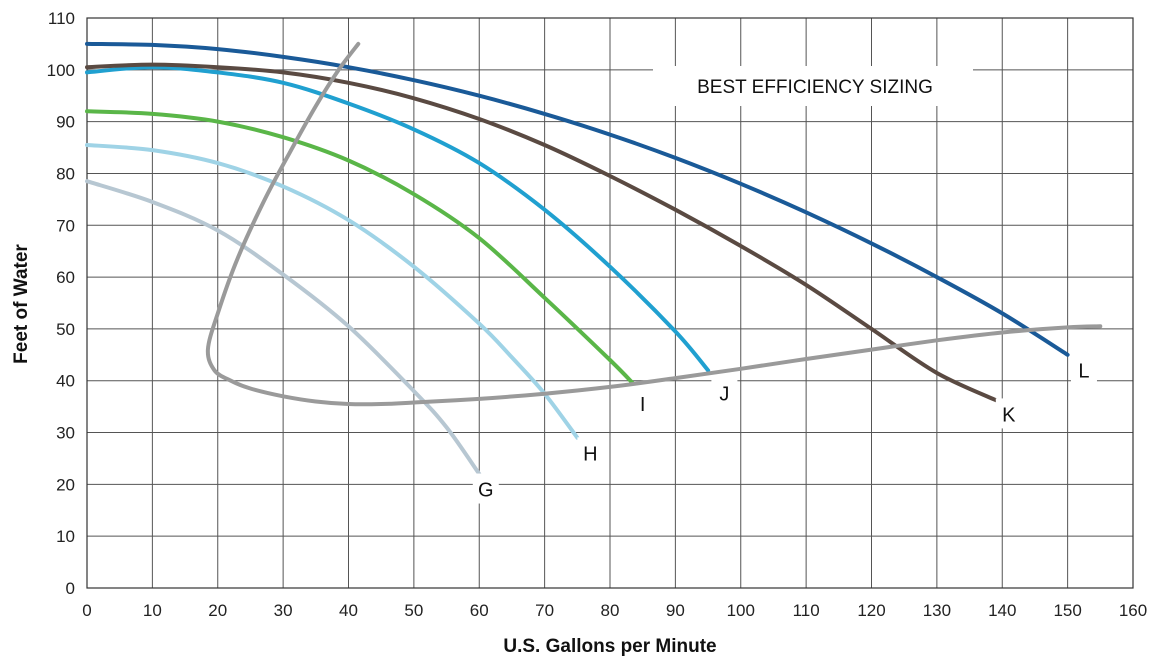  I want to click on y-tick-labels: 0 10 20 30 40 50 60 70 80 90 100 110, so click(61, 303).